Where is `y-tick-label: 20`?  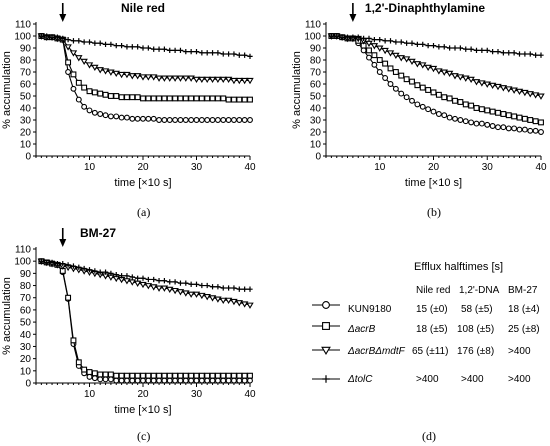 y-tick-label: 20 is located at coordinates (316, 133).